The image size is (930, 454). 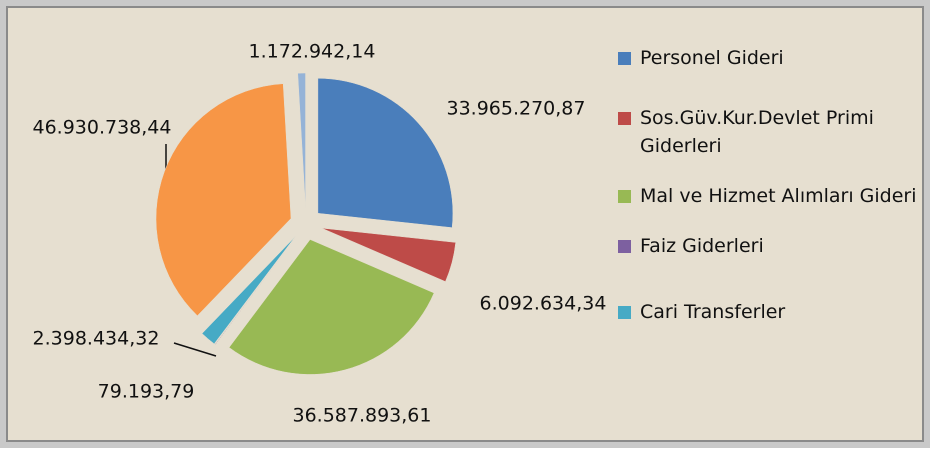 What do you see at coordinates (768, 246) in the screenshot?
I see `legend-item: Faiz Giderleri` at bounding box center [768, 246].